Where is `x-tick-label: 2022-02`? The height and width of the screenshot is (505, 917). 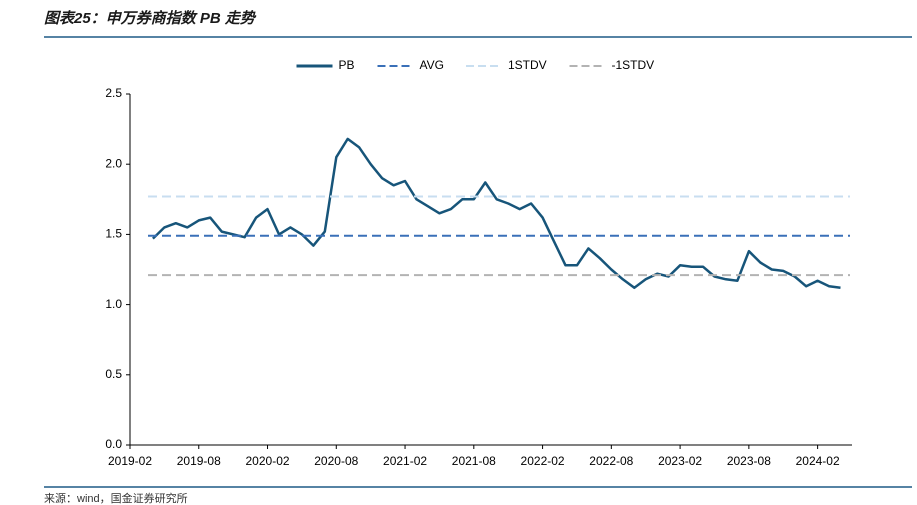
x-tick-label: 2022-02 is located at coordinates (543, 461).